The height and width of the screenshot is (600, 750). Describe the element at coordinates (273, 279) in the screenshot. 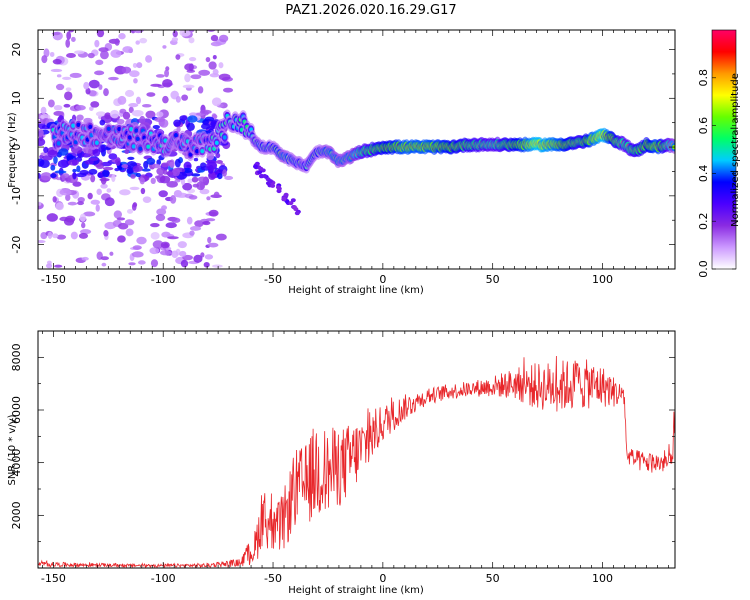

I see `spectrogram-x-tick-label: -50` at that location.